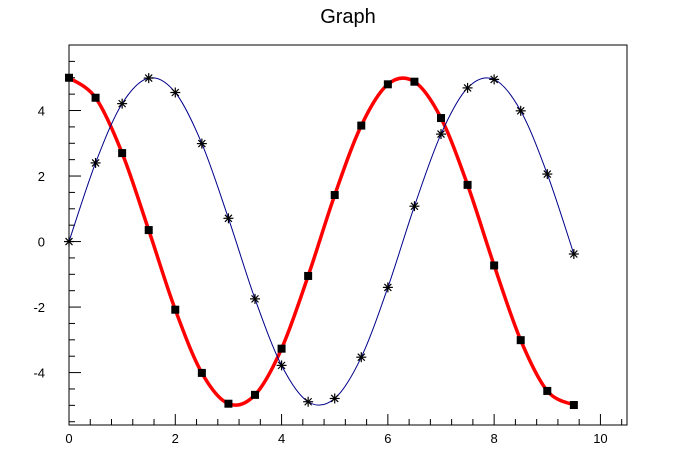 This screenshot has height=472, width=696. Describe the element at coordinates (600, 438) in the screenshot. I see `x-tick-label: 10` at that location.